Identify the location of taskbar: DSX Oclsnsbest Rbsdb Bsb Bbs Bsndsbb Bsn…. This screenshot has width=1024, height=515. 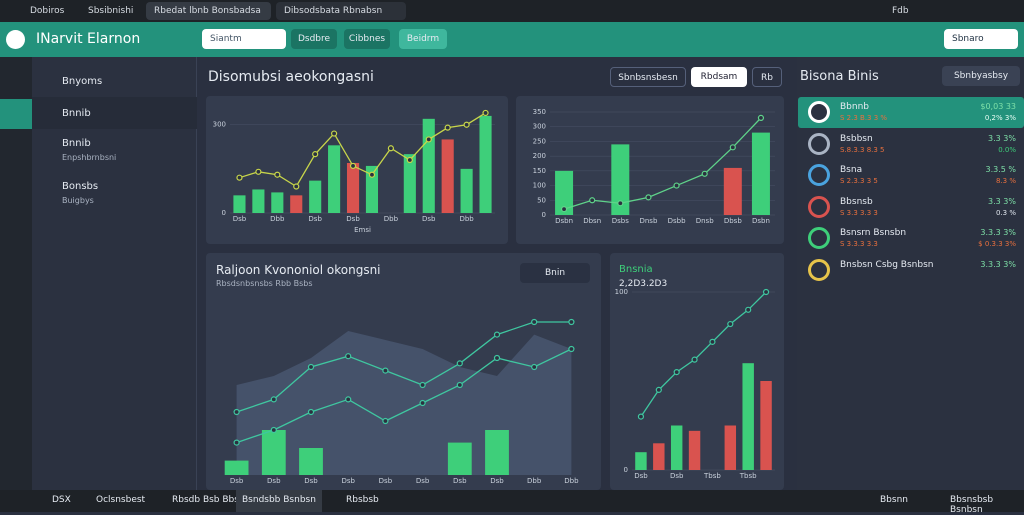
(512, 502).